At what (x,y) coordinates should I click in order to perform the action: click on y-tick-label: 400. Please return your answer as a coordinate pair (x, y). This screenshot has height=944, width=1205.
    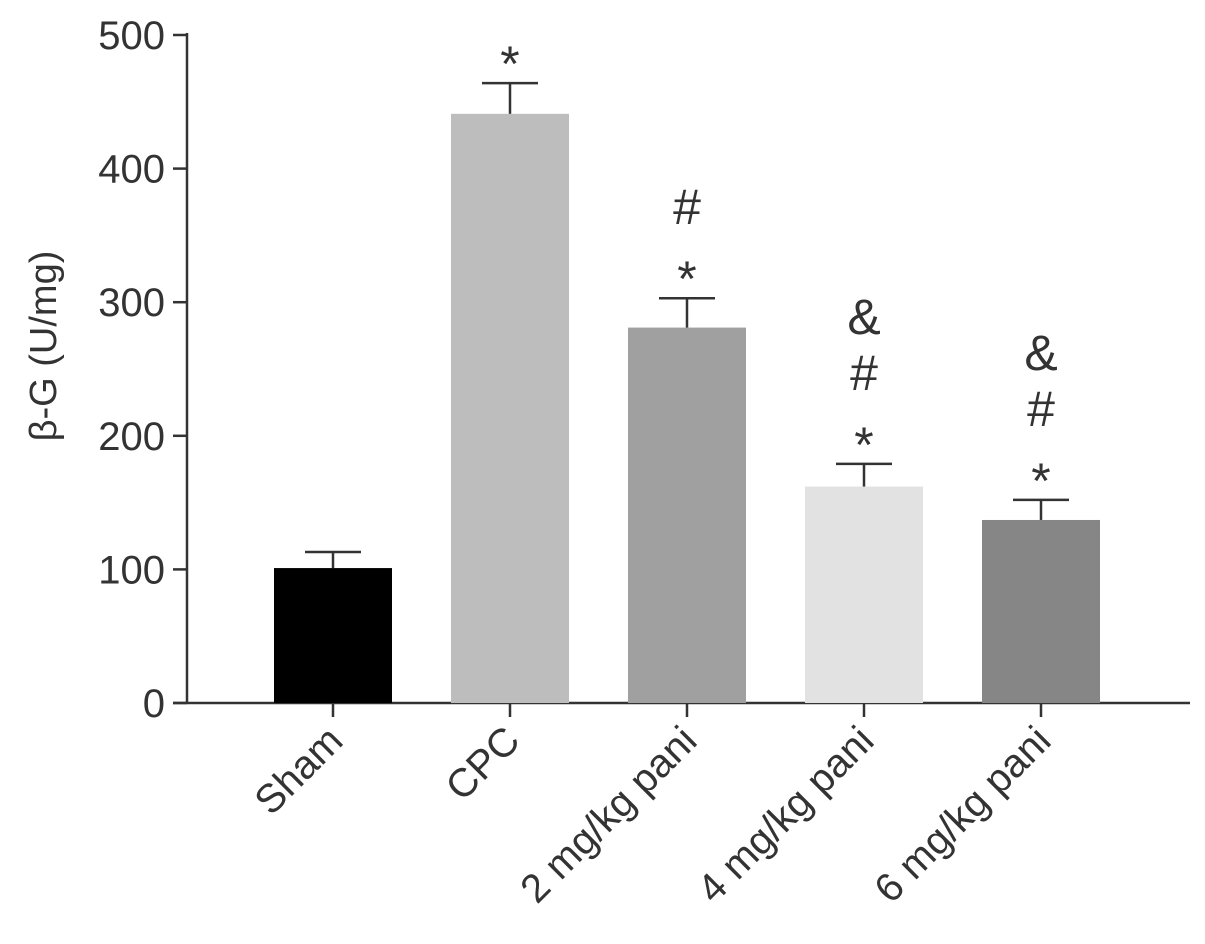
    Looking at the image, I should click on (131, 170).